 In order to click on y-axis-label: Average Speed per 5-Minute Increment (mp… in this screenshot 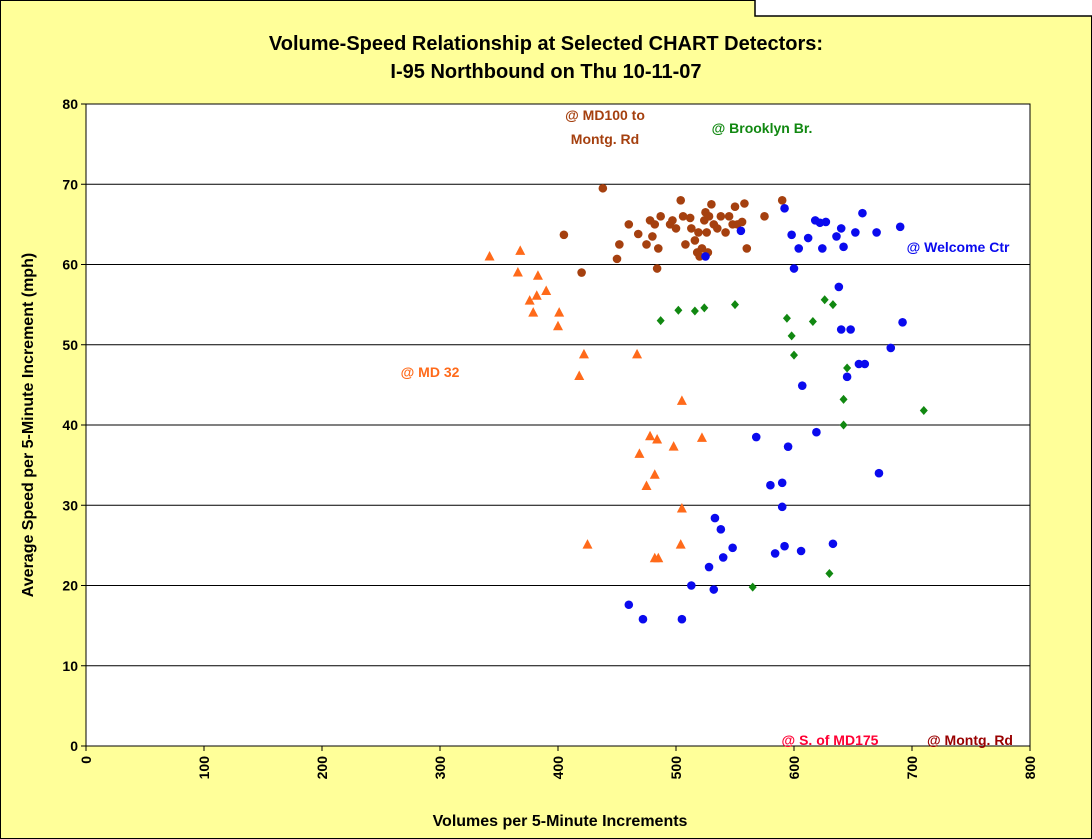, I will do `click(28, 425)`.